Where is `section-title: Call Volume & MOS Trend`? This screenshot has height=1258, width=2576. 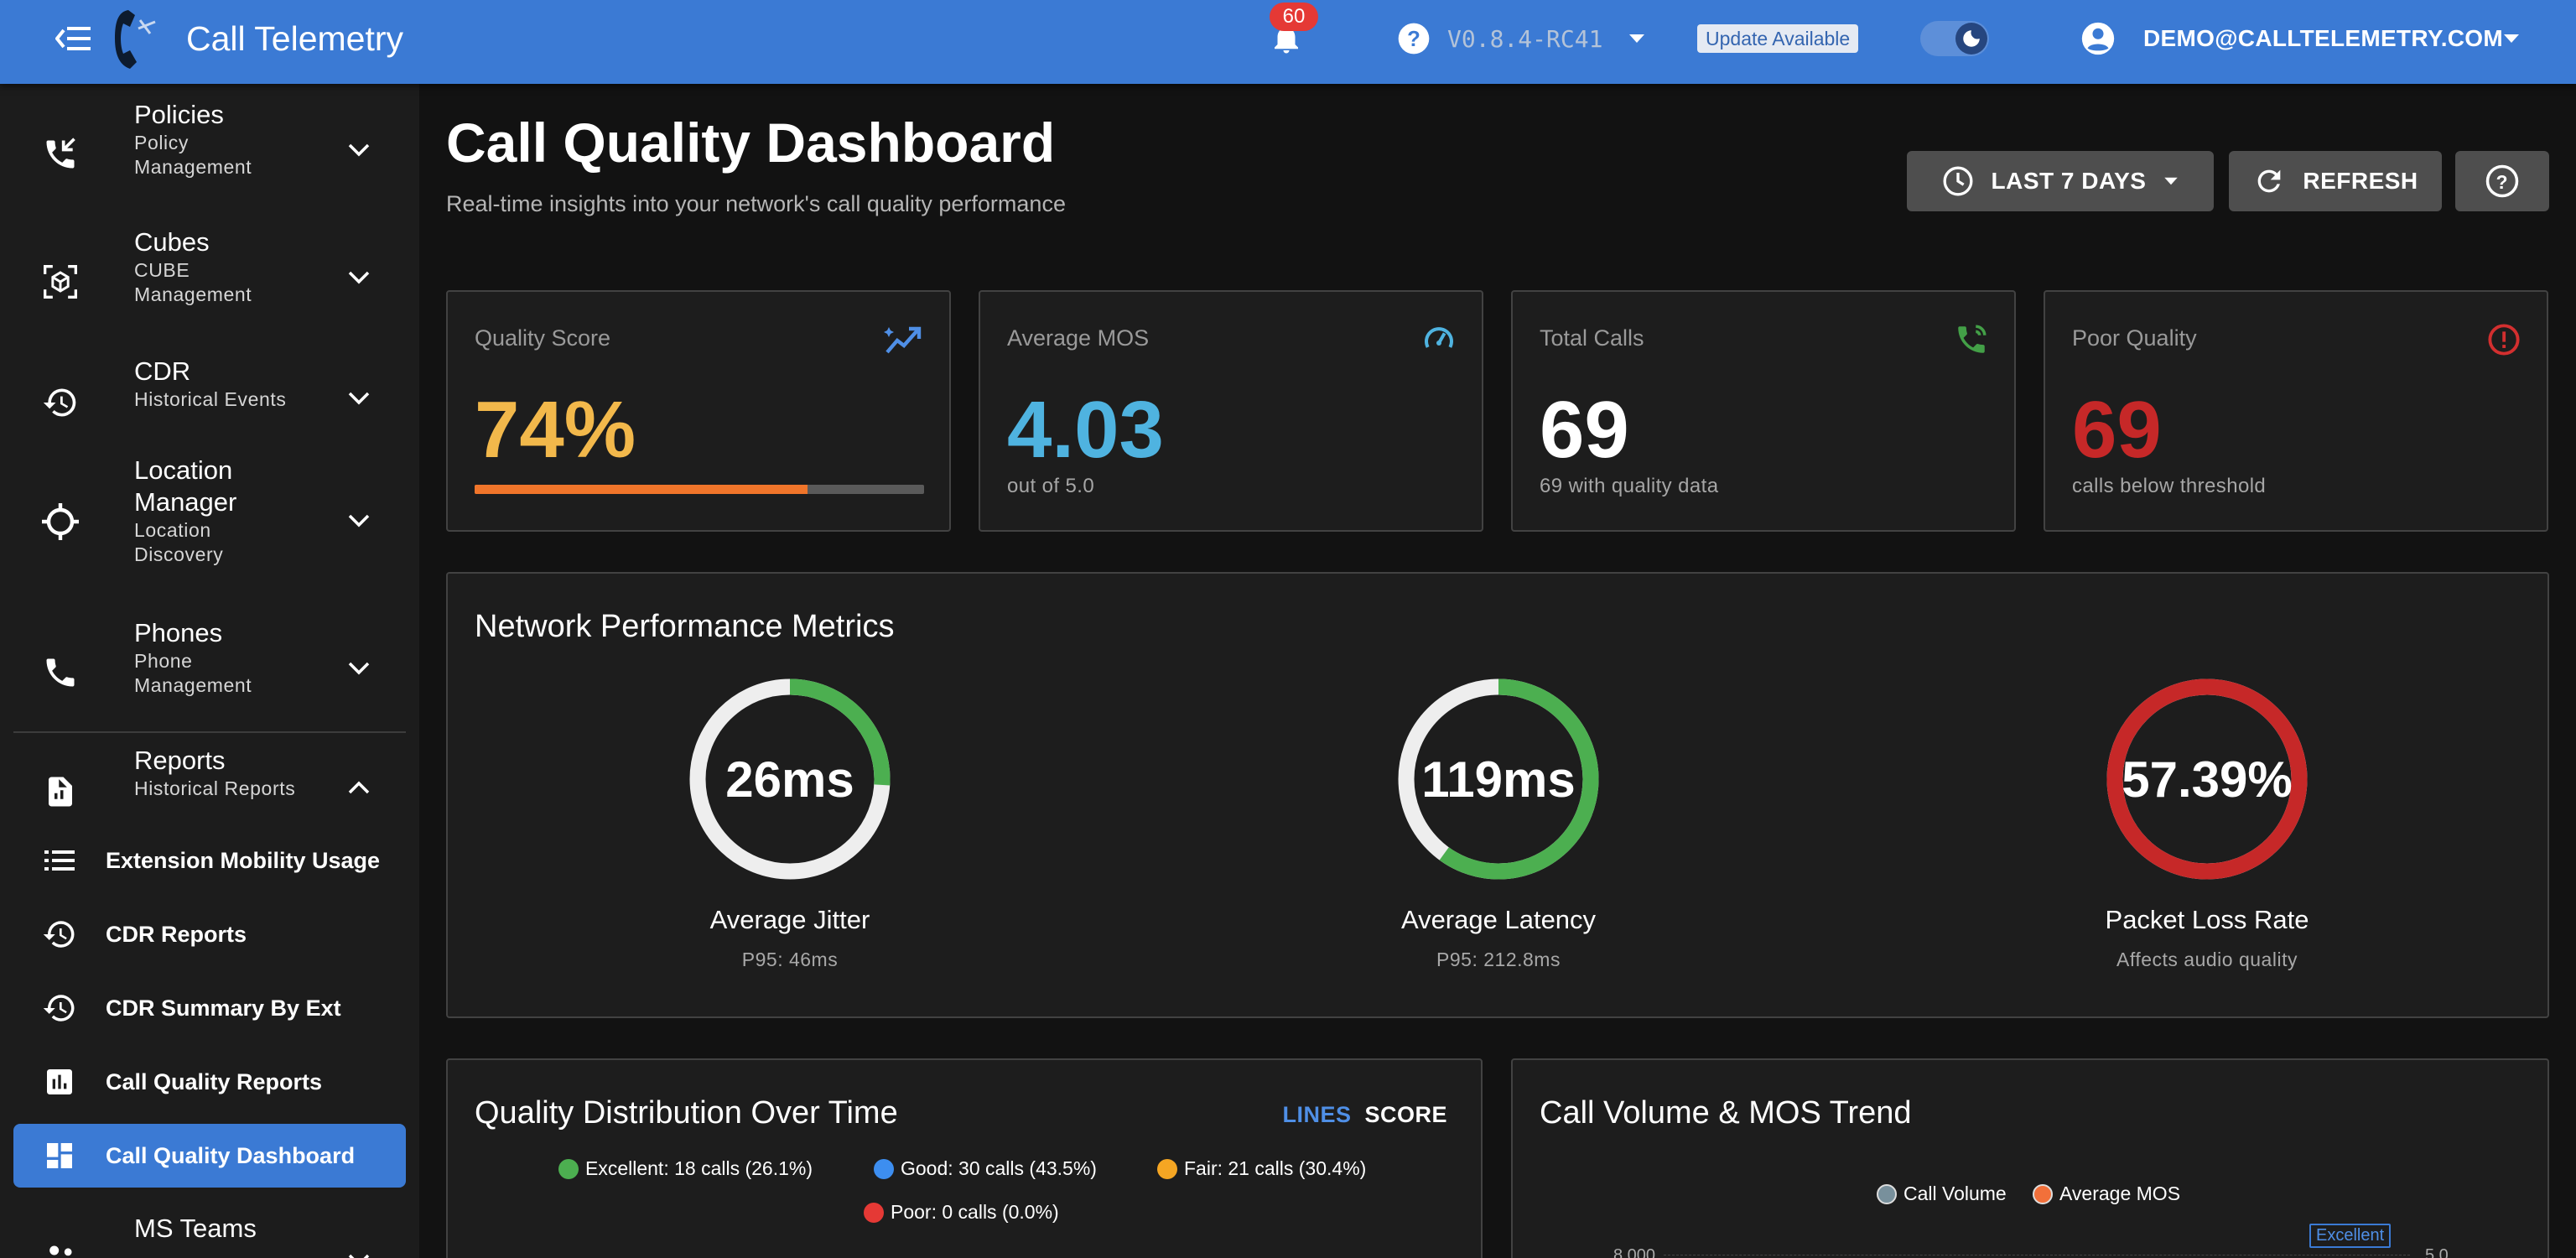 section-title: Call Volume & MOS Trend is located at coordinates (1726, 1113).